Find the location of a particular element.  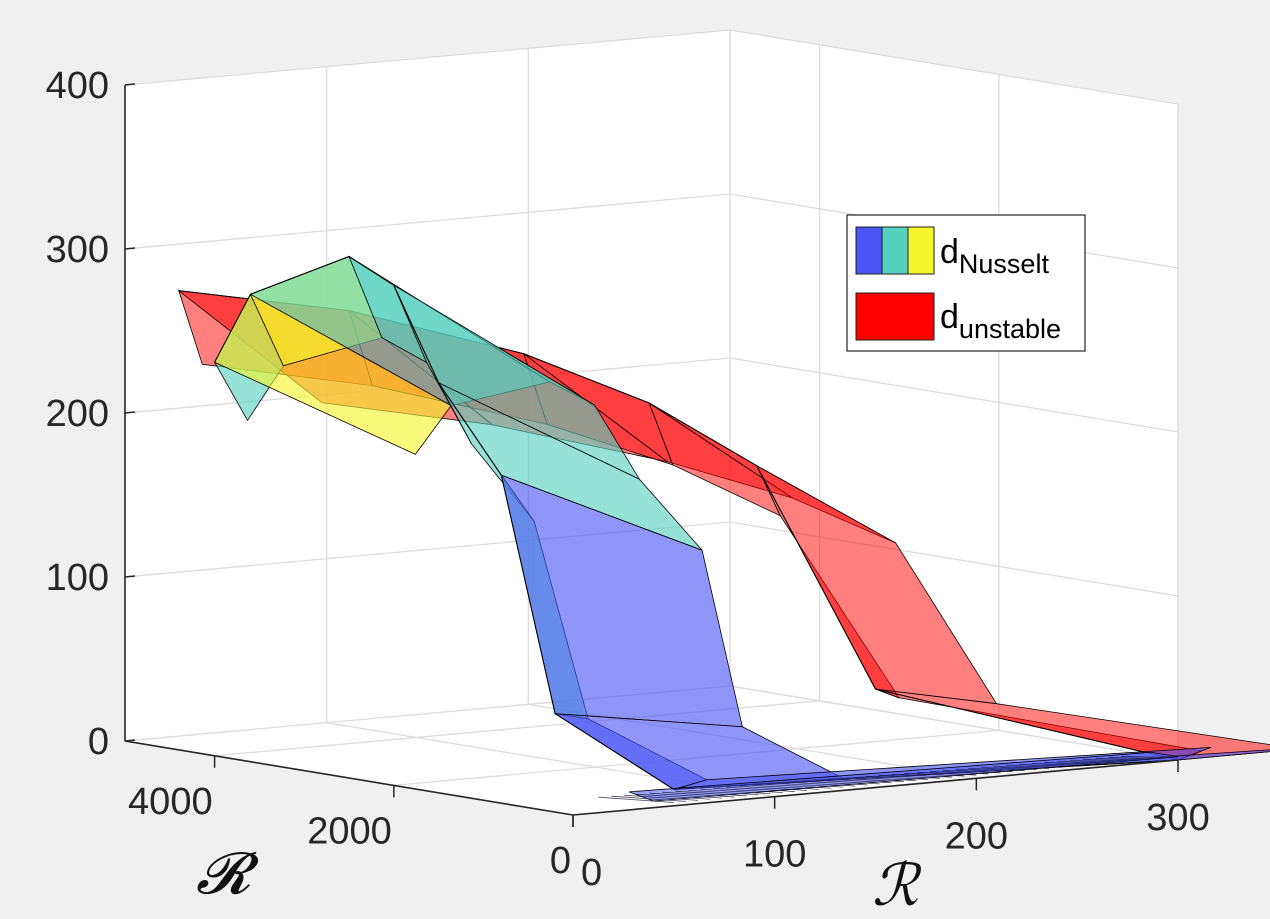

legend-swatch-nusselt-teal is located at coordinates (895, 250).